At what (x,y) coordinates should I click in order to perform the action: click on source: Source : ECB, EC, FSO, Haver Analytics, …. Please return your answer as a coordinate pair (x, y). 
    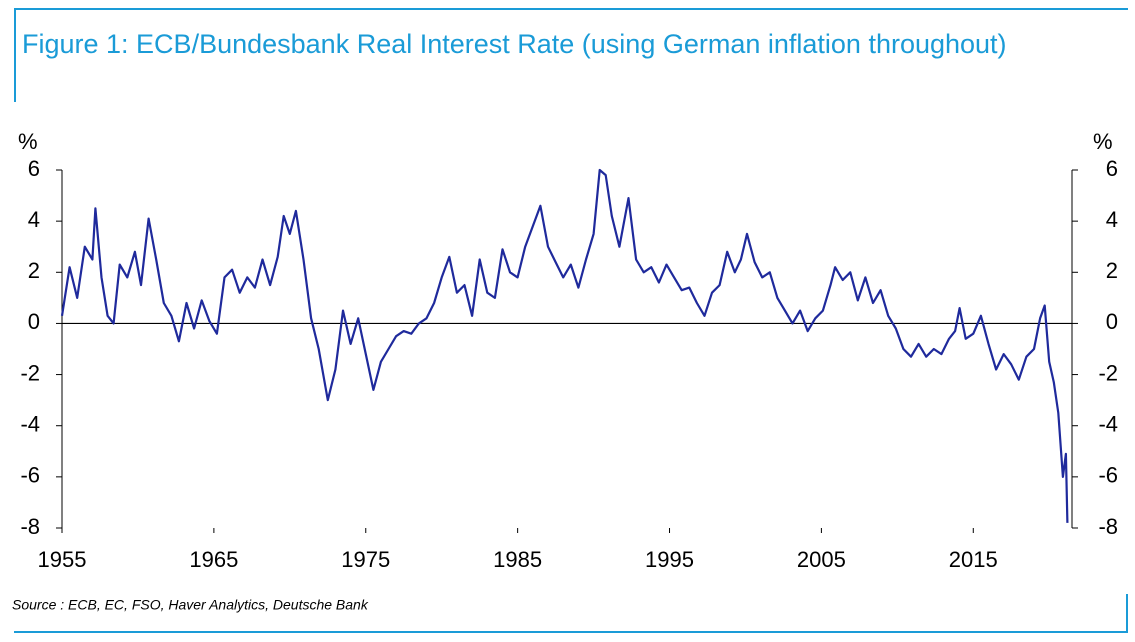
    Looking at the image, I should click on (190, 605).